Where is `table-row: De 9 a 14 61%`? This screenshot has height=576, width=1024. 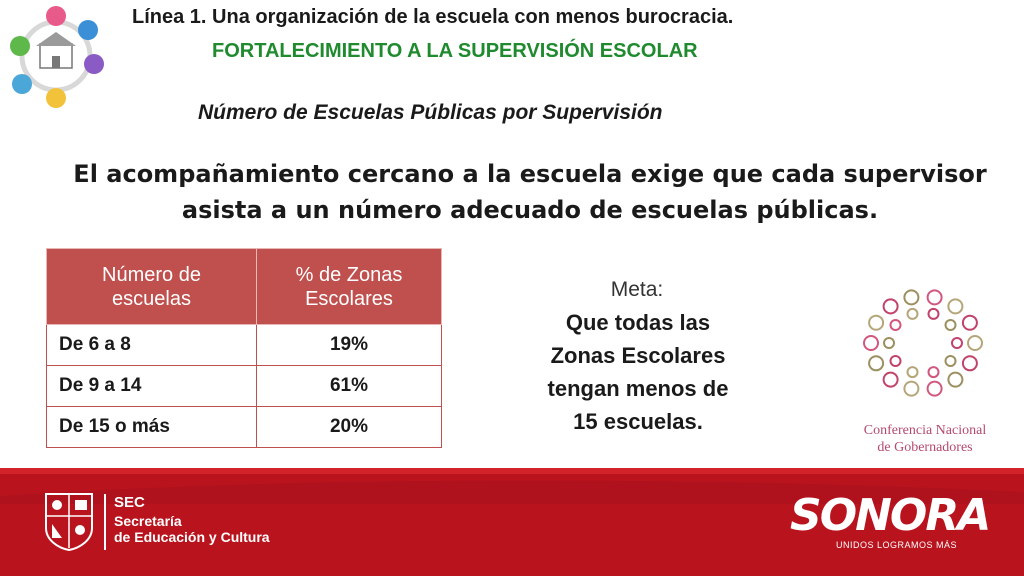 table-row: De 9 a 14 61% is located at coordinates (244, 386).